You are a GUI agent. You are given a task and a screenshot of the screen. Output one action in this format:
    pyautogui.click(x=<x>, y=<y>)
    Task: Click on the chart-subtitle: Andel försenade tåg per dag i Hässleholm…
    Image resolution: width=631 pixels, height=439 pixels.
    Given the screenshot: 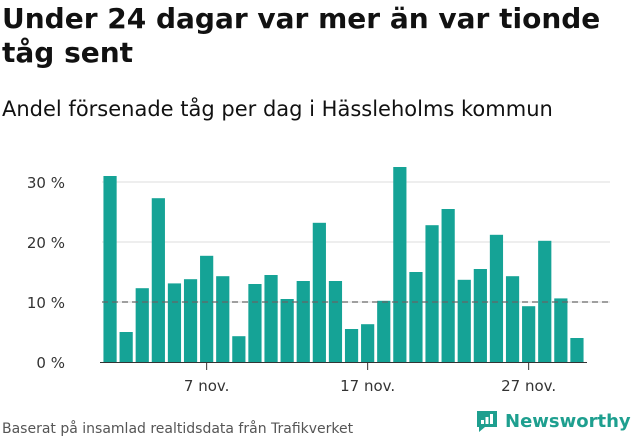 What is the action you would take?
    pyautogui.click(x=277, y=109)
    